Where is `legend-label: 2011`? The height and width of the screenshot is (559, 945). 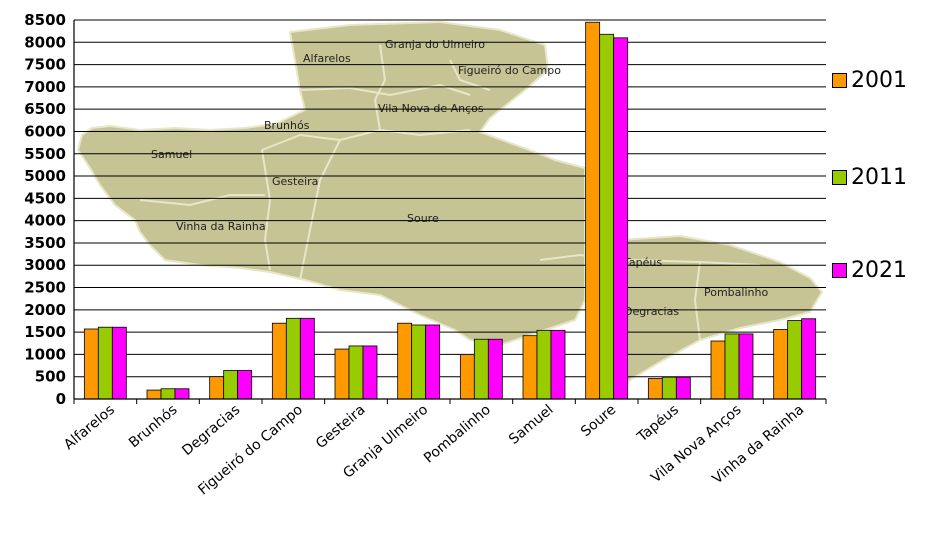 legend-label: 2011 is located at coordinates (879, 177).